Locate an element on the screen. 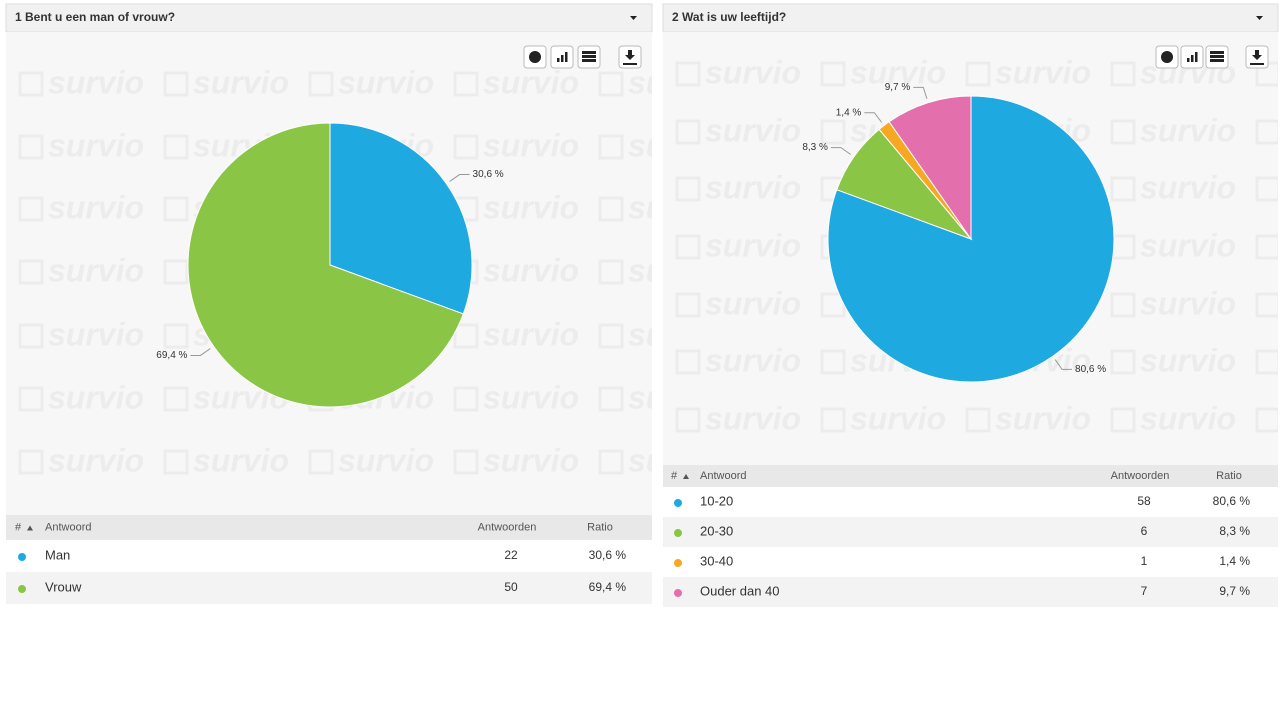  answer-count: 50 is located at coordinates (511, 587).